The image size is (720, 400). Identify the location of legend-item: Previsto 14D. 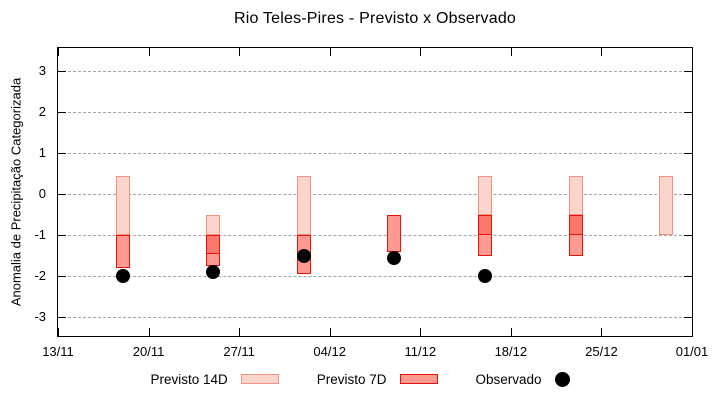
(214, 379).